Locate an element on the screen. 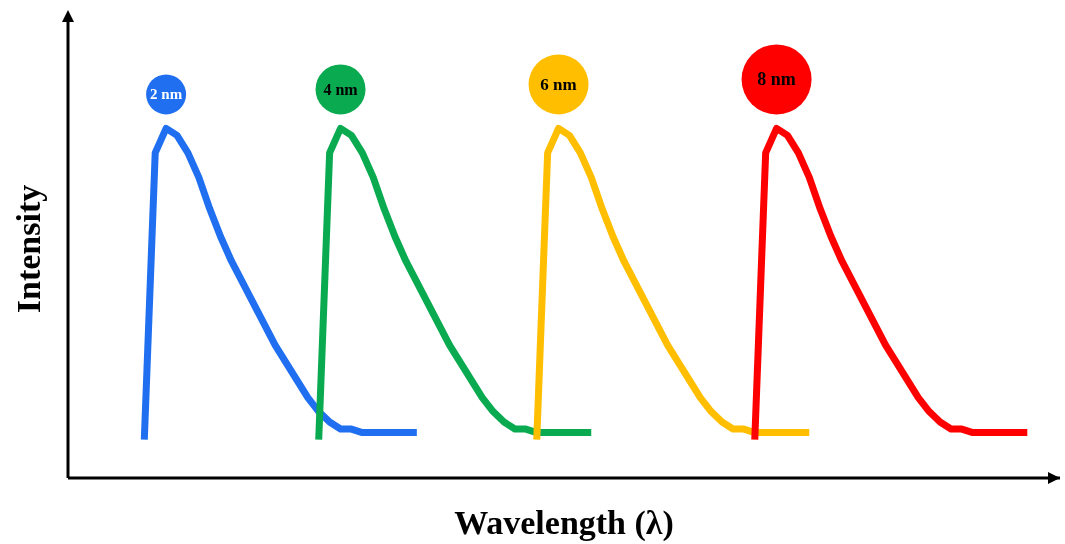  text: 2 nm is located at coordinates (166, 94).